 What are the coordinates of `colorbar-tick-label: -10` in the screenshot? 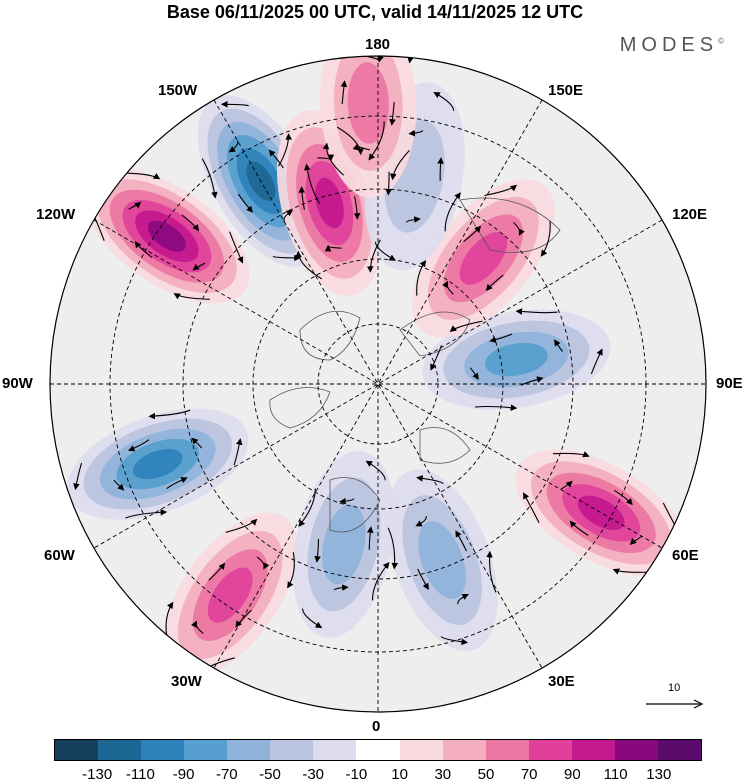 It's located at (356, 774).